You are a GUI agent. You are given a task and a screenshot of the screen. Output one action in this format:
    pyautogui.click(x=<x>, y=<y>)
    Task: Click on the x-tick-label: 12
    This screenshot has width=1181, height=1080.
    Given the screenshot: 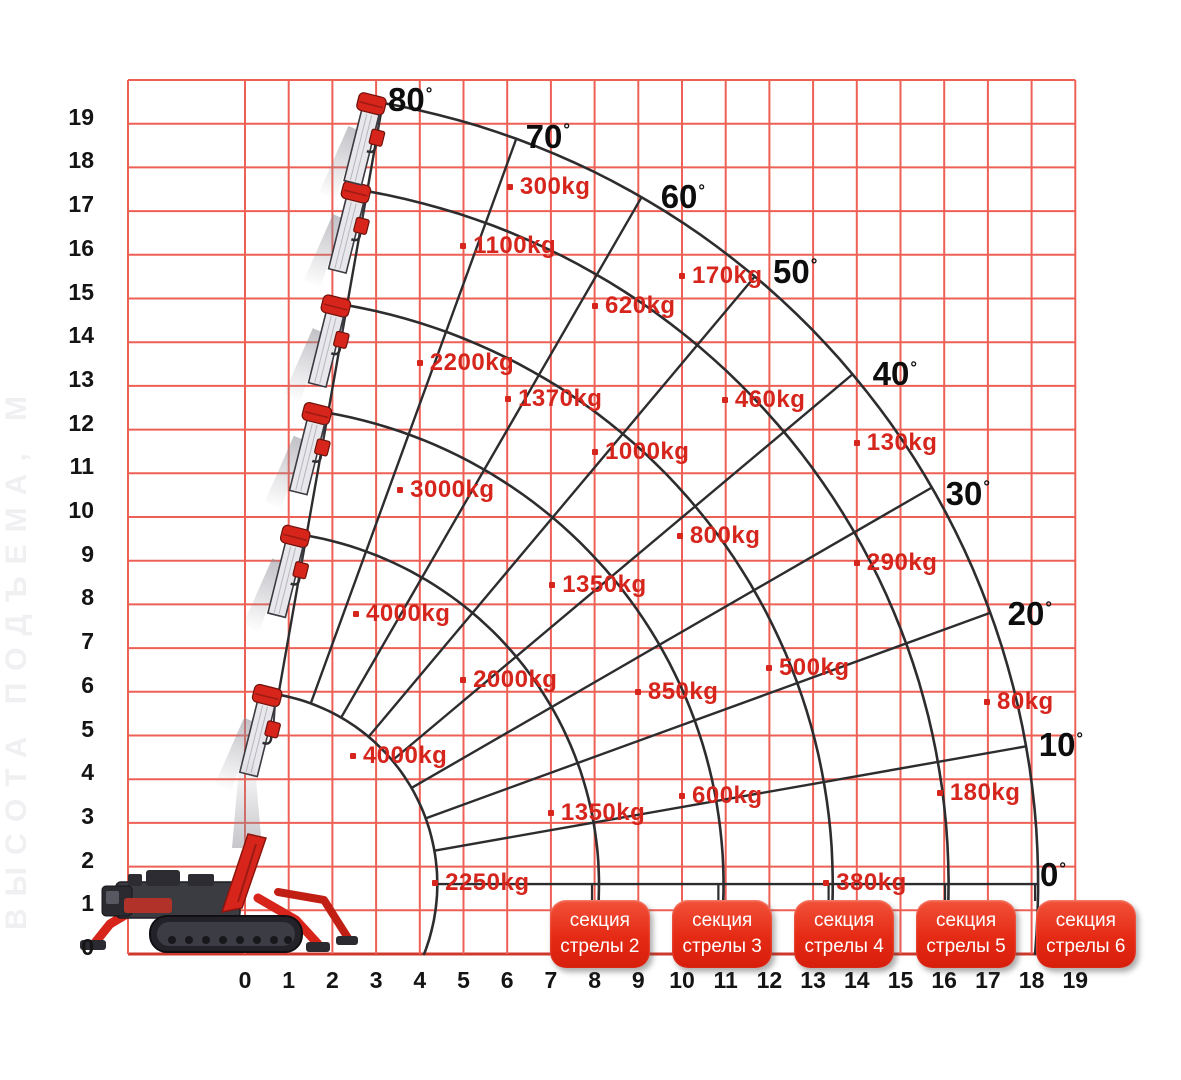 What is the action you would take?
    pyautogui.click(x=769, y=980)
    